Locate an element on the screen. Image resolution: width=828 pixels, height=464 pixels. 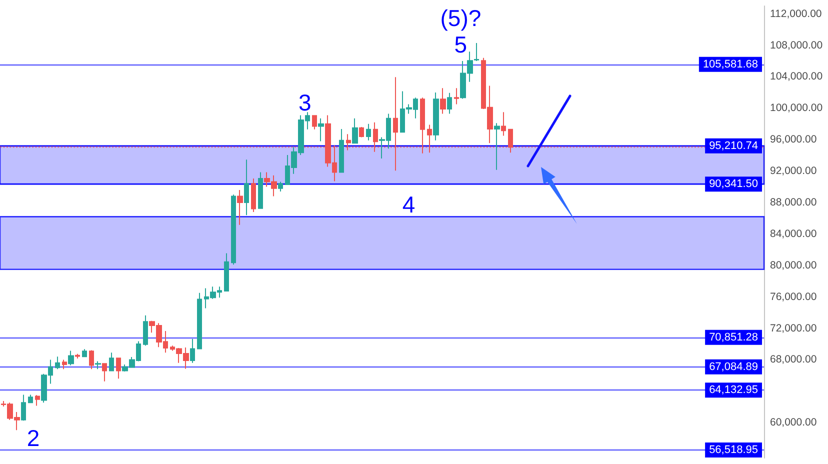
y-tick-label: 108,000.00 is located at coordinates (796, 45).